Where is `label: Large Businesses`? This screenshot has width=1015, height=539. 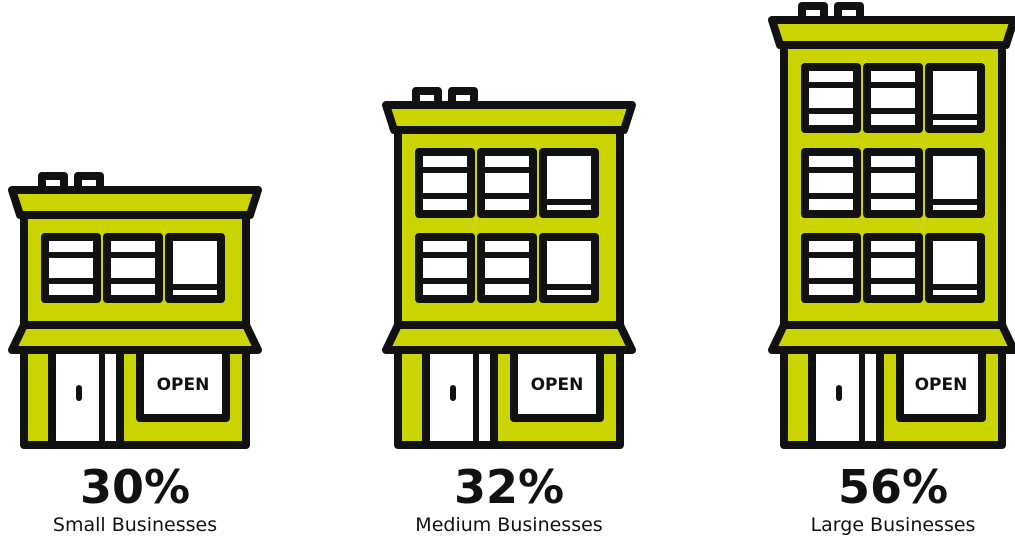
label: Large Businesses is located at coordinates (893, 525).